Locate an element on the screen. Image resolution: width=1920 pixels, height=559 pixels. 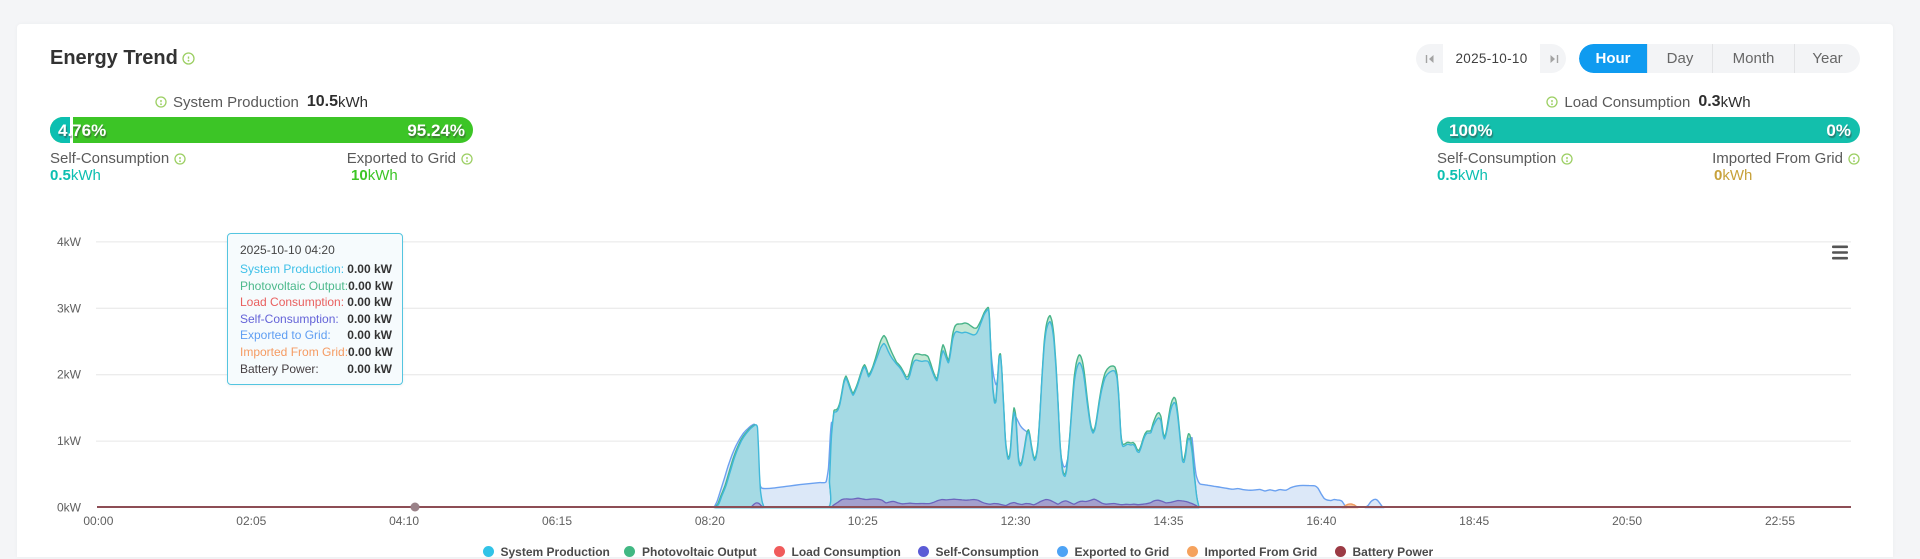
svg-text: 16:40 is located at coordinates (1321, 521).